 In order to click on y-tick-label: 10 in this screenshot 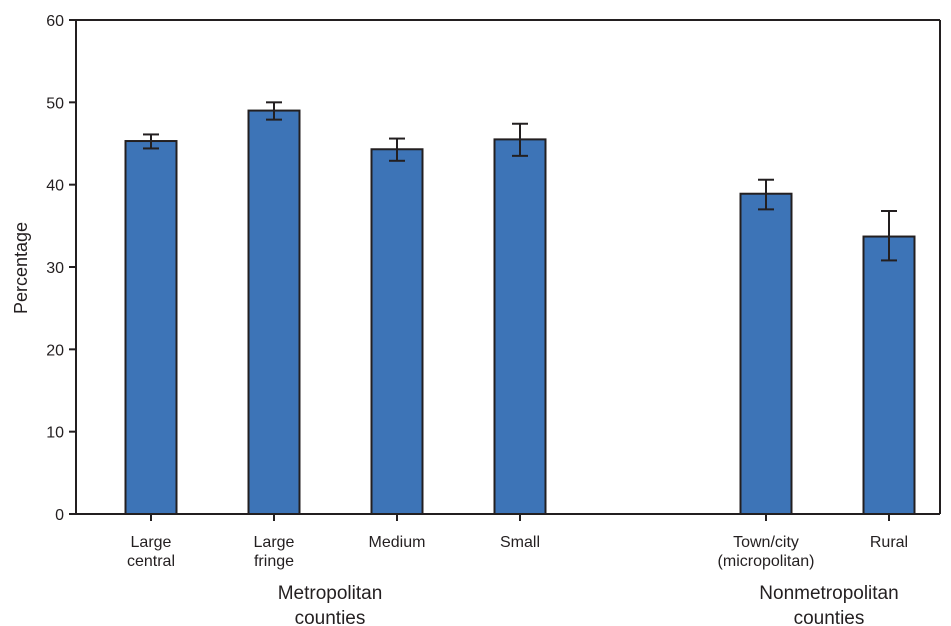, I will do `click(55, 433)`.